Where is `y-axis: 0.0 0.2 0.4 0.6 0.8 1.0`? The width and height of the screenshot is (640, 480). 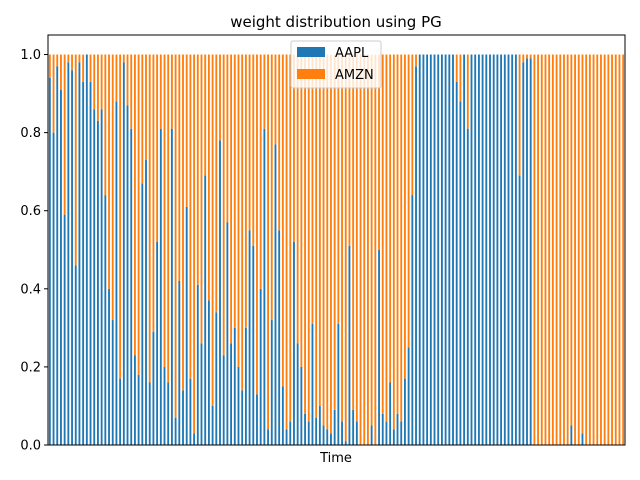 y-axis: 0.0 0.2 0.4 0.6 0.8 1.0 is located at coordinates (34, 251).